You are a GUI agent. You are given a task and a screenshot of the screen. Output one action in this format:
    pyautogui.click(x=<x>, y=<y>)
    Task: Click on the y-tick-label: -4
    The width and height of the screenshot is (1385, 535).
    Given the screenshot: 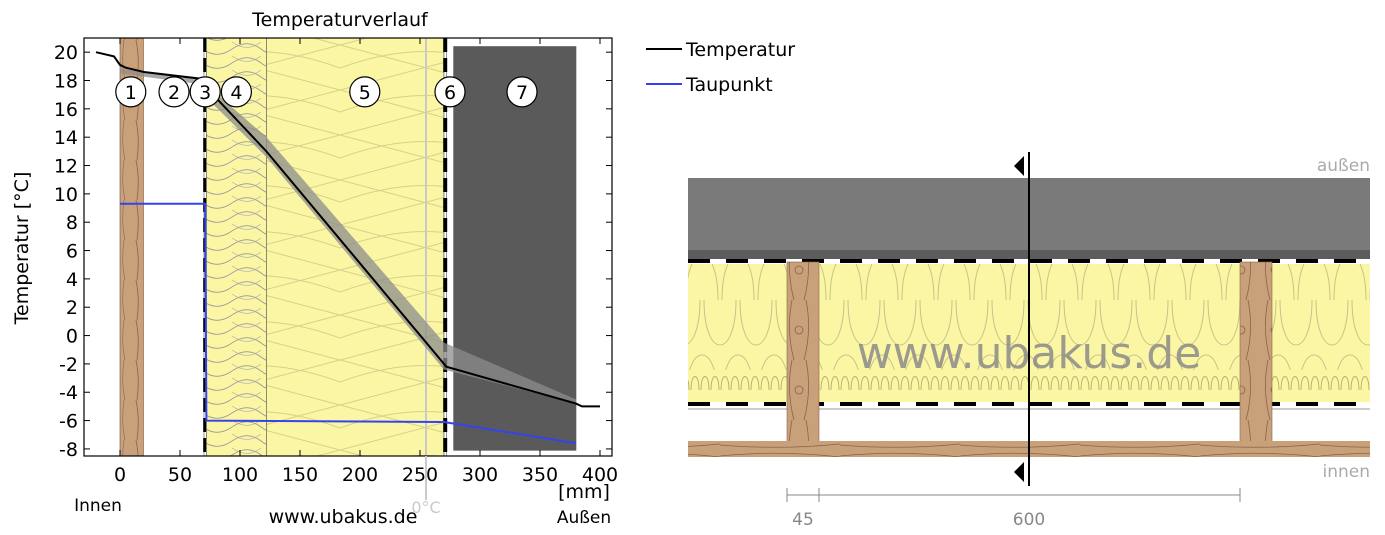 What is the action you would take?
    pyautogui.click(x=68, y=393)
    